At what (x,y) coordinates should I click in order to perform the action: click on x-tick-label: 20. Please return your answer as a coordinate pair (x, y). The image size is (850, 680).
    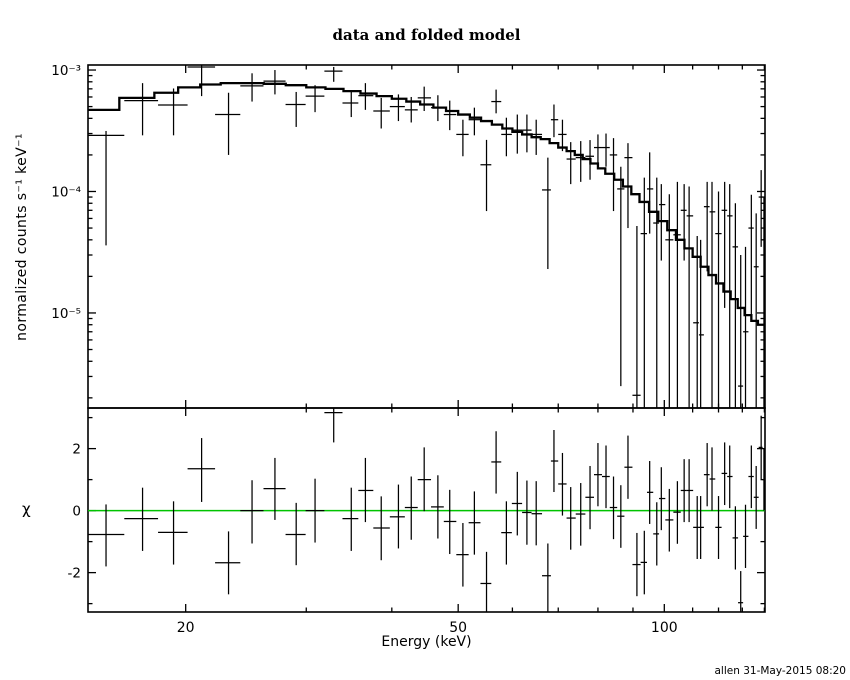
    Looking at the image, I should click on (186, 628).